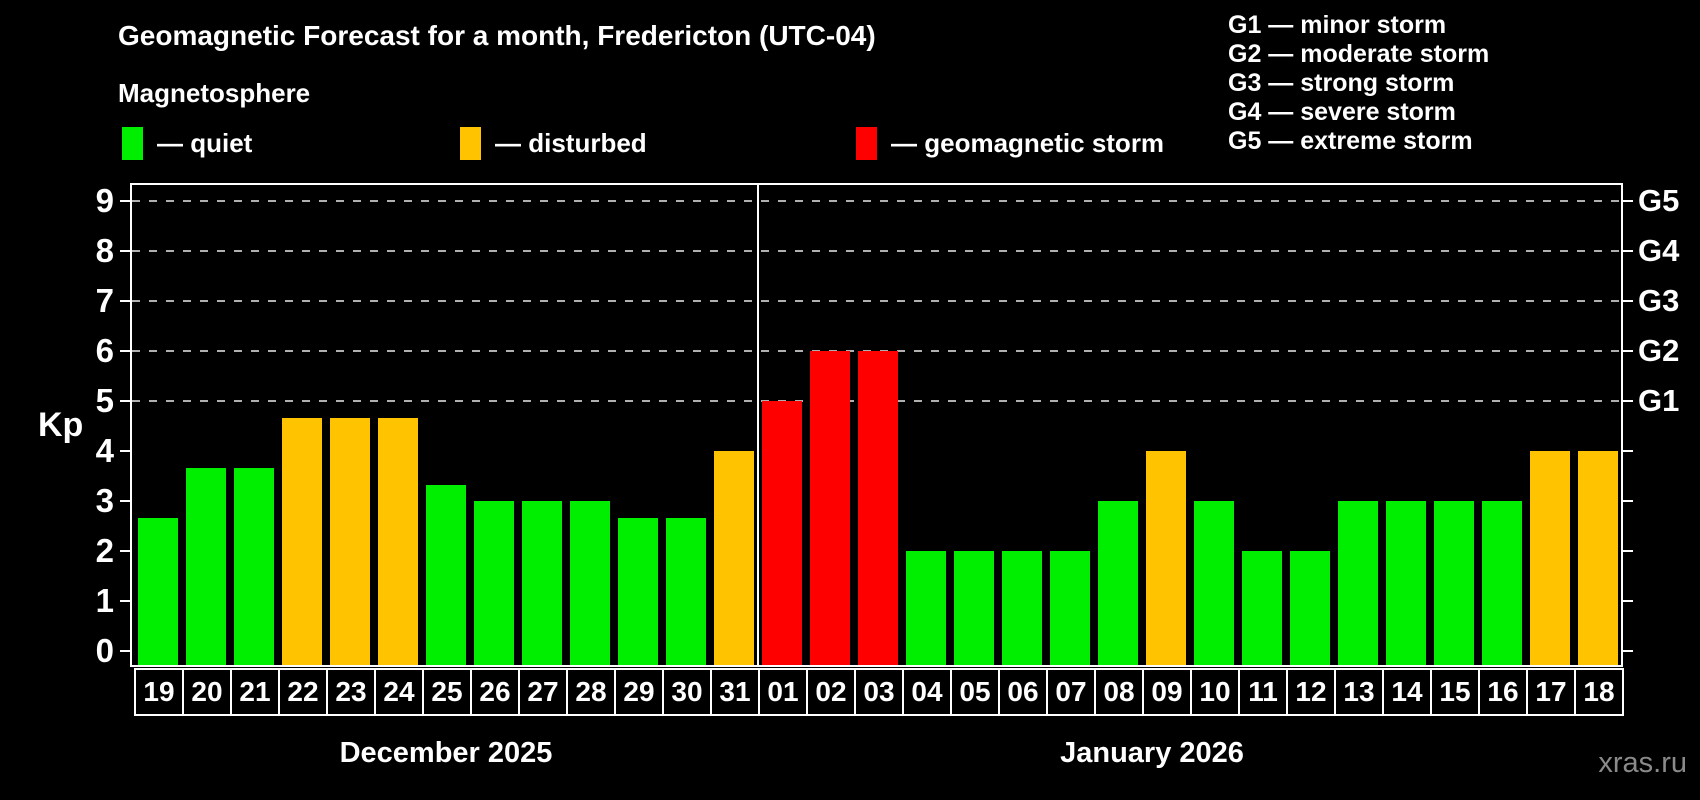 The width and height of the screenshot is (1700, 800). What do you see at coordinates (1167, 692) in the screenshot?
I see `date-label-jan-09: 09` at bounding box center [1167, 692].